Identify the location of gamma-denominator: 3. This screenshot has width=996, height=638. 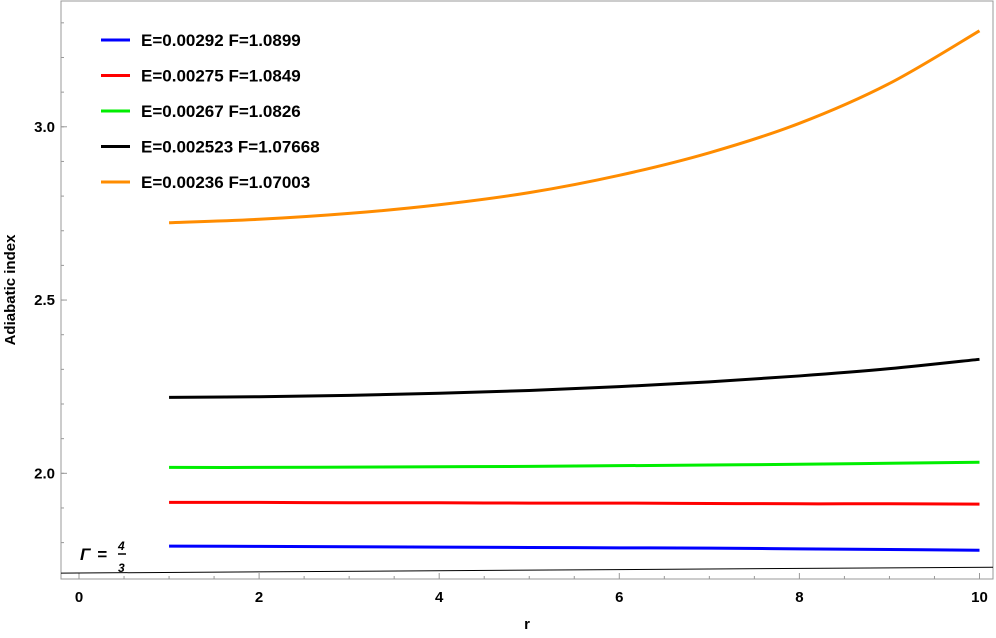
(121, 568).